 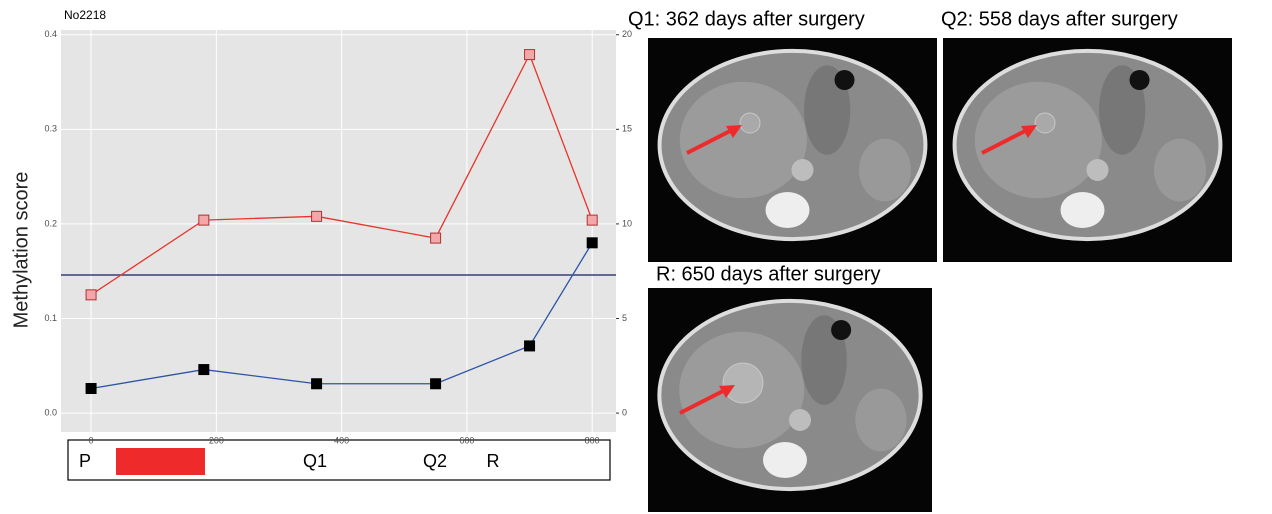 What do you see at coordinates (85, 15) in the screenshot?
I see `chart-title: No2218` at bounding box center [85, 15].